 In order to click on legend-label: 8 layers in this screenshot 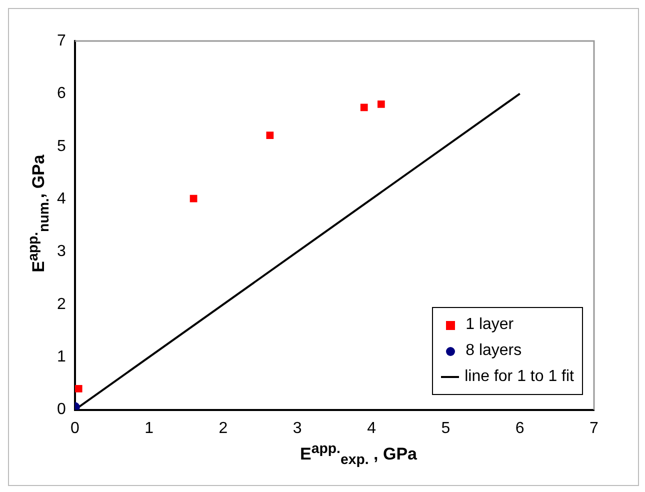, I will do `click(494, 351)`.